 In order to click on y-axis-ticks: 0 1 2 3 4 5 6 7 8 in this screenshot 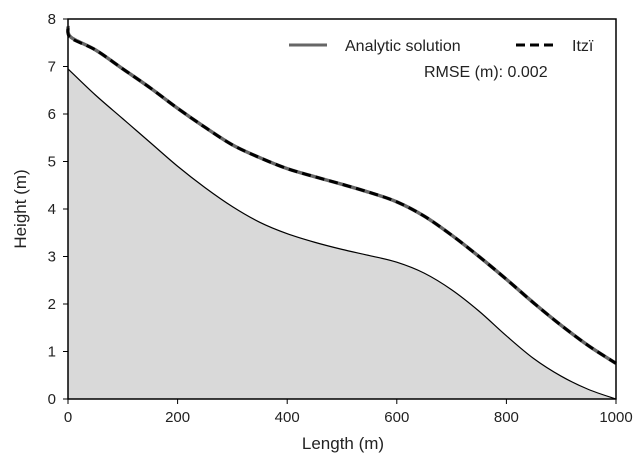, I will do `click(58, 209)`.